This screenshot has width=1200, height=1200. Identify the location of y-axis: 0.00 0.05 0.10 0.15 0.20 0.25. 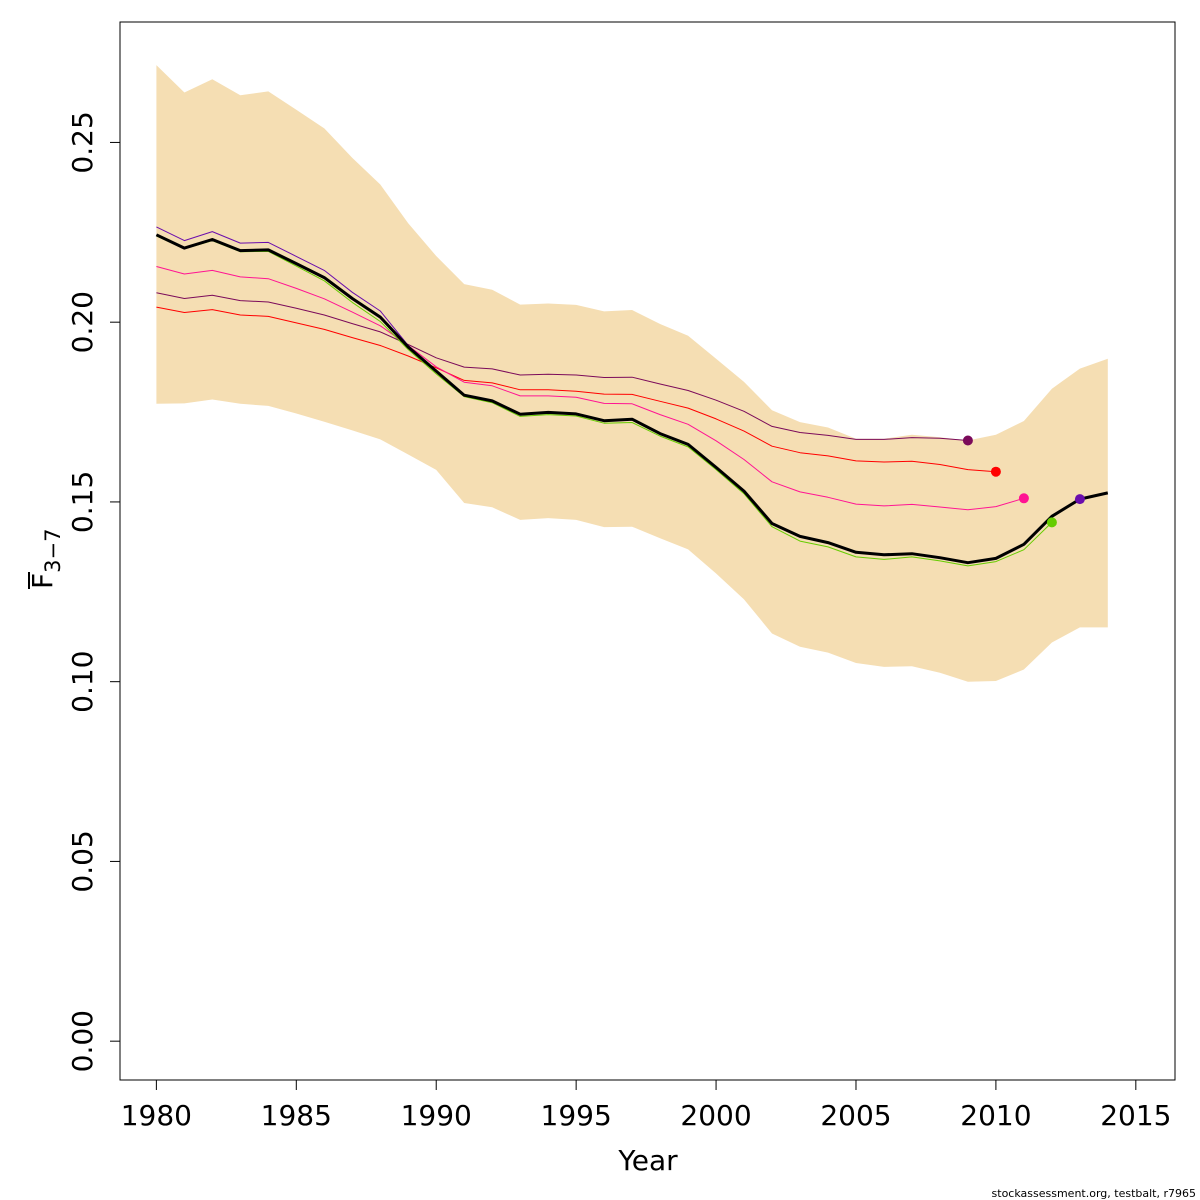
(93, 591).